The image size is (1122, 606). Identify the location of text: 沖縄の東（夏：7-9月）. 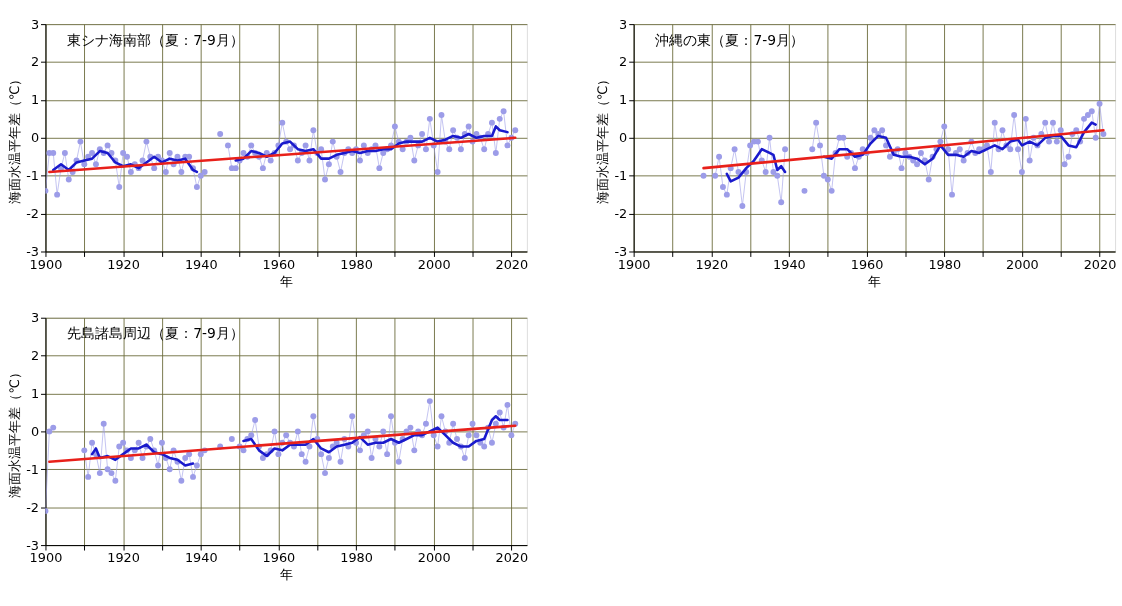
(729, 39).